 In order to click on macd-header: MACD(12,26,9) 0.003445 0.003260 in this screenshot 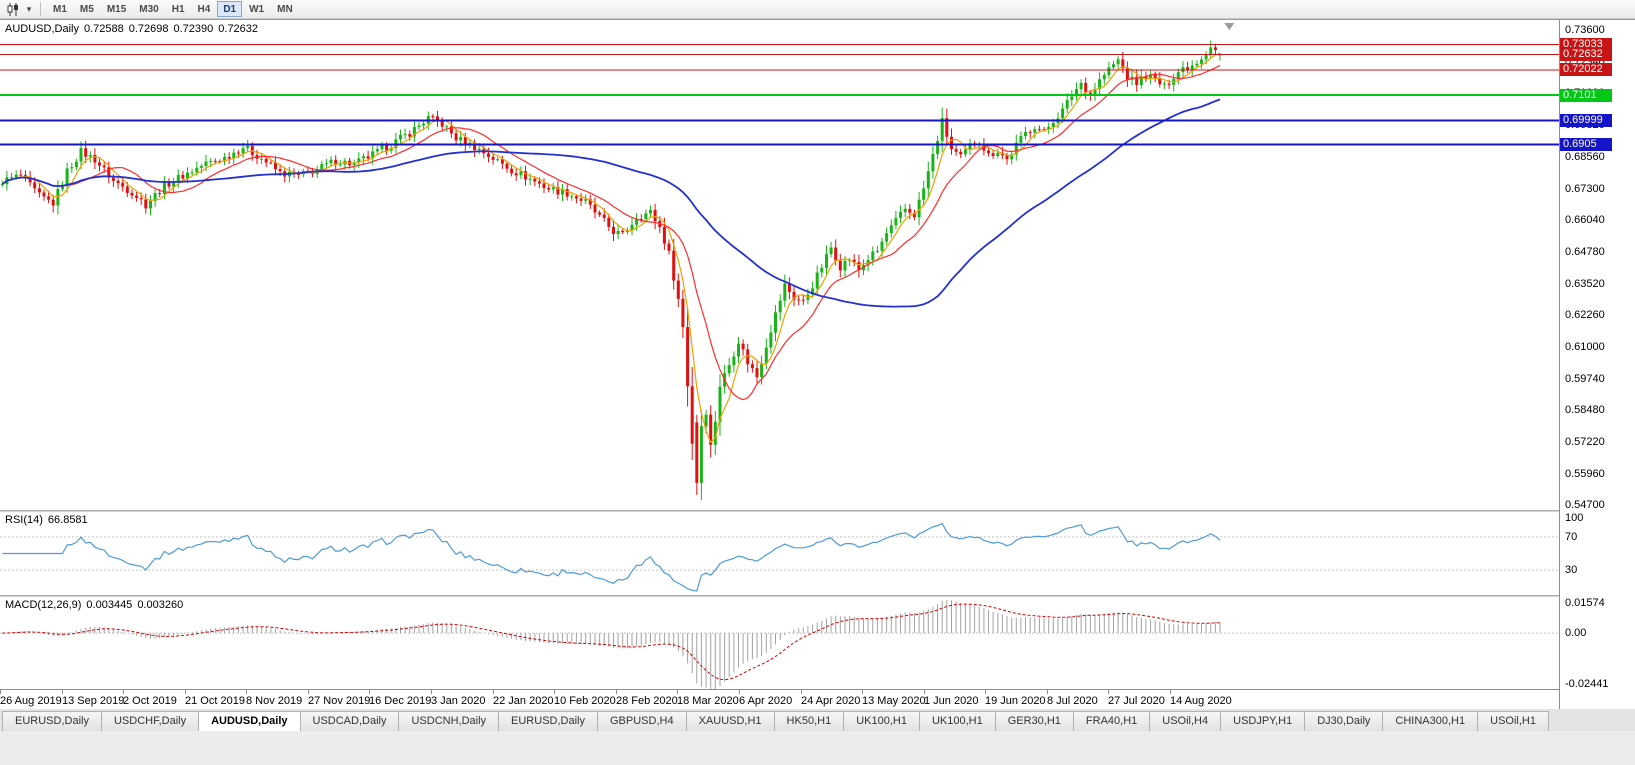, I will do `click(96, 605)`.